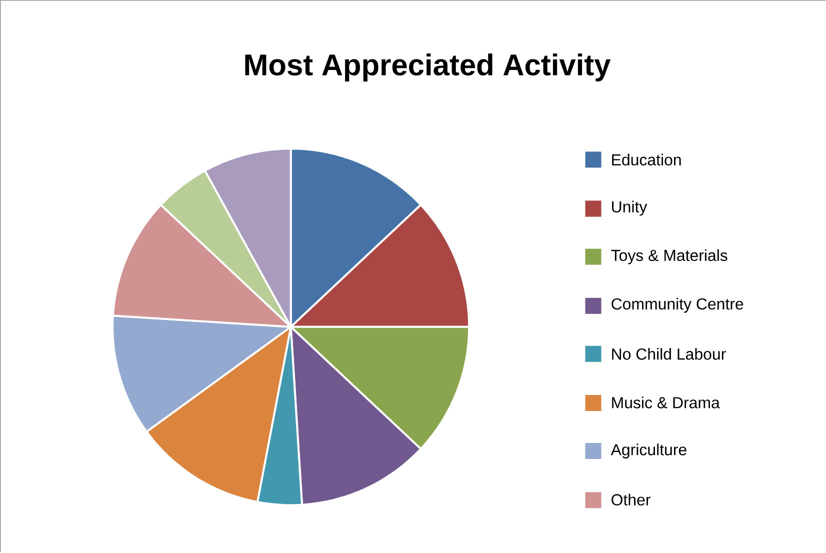  What do you see at coordinates (428, 68) in the screenshot?
I see `chart-title: Most Appreciated Activity` at bounding box center [428, 68].